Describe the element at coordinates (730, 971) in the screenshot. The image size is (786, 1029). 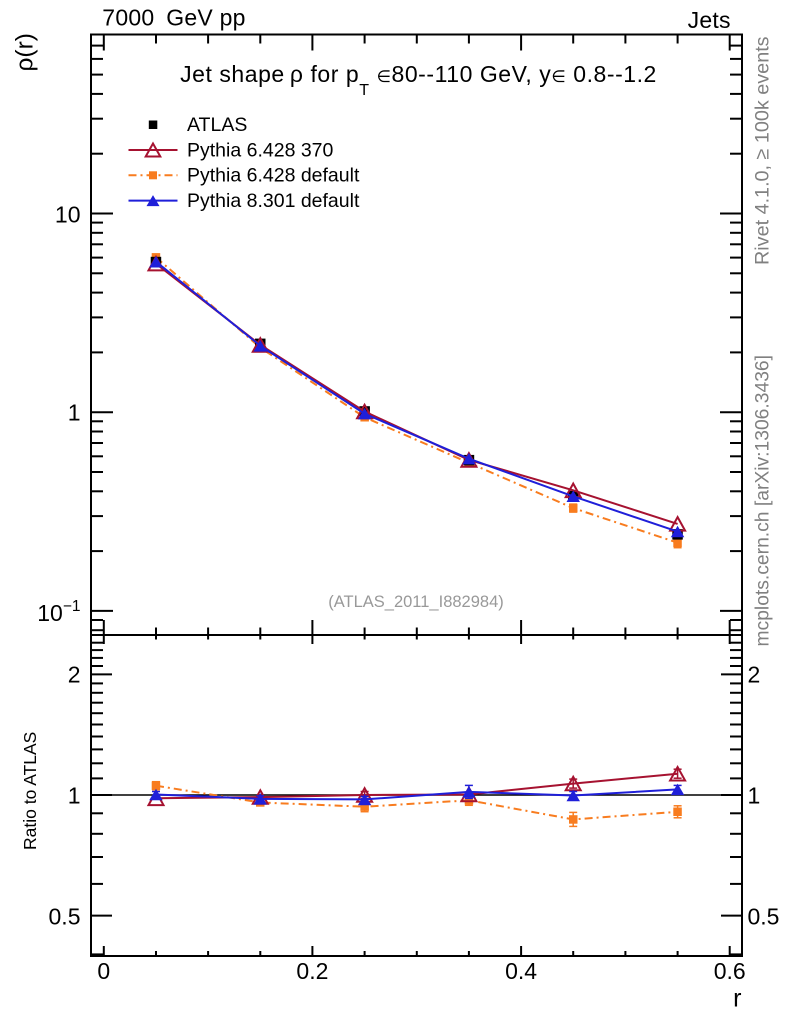
I see `svg-text: 0.6` at that location.